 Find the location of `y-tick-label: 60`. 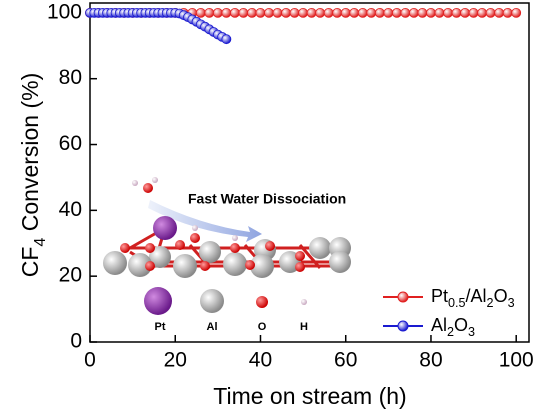

y-tick-label: 60 is located at coordinates (70, 143).